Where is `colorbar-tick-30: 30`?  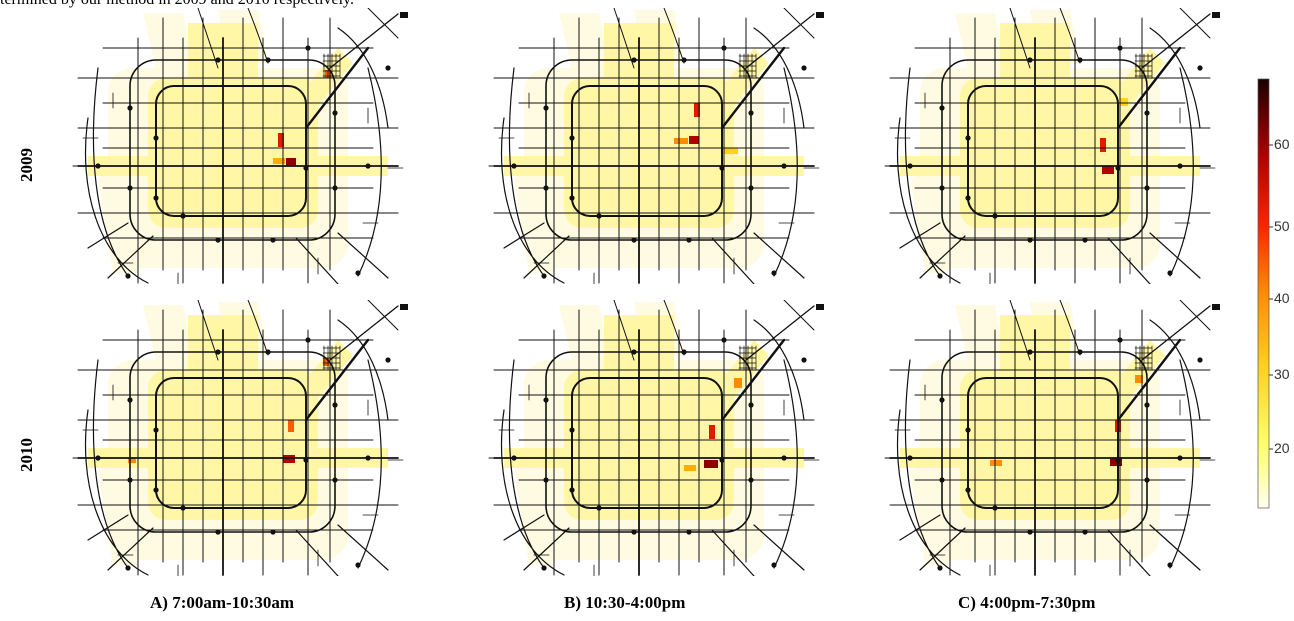
colorbar-tick-30: 30 is located at coordinates (1282, 374).